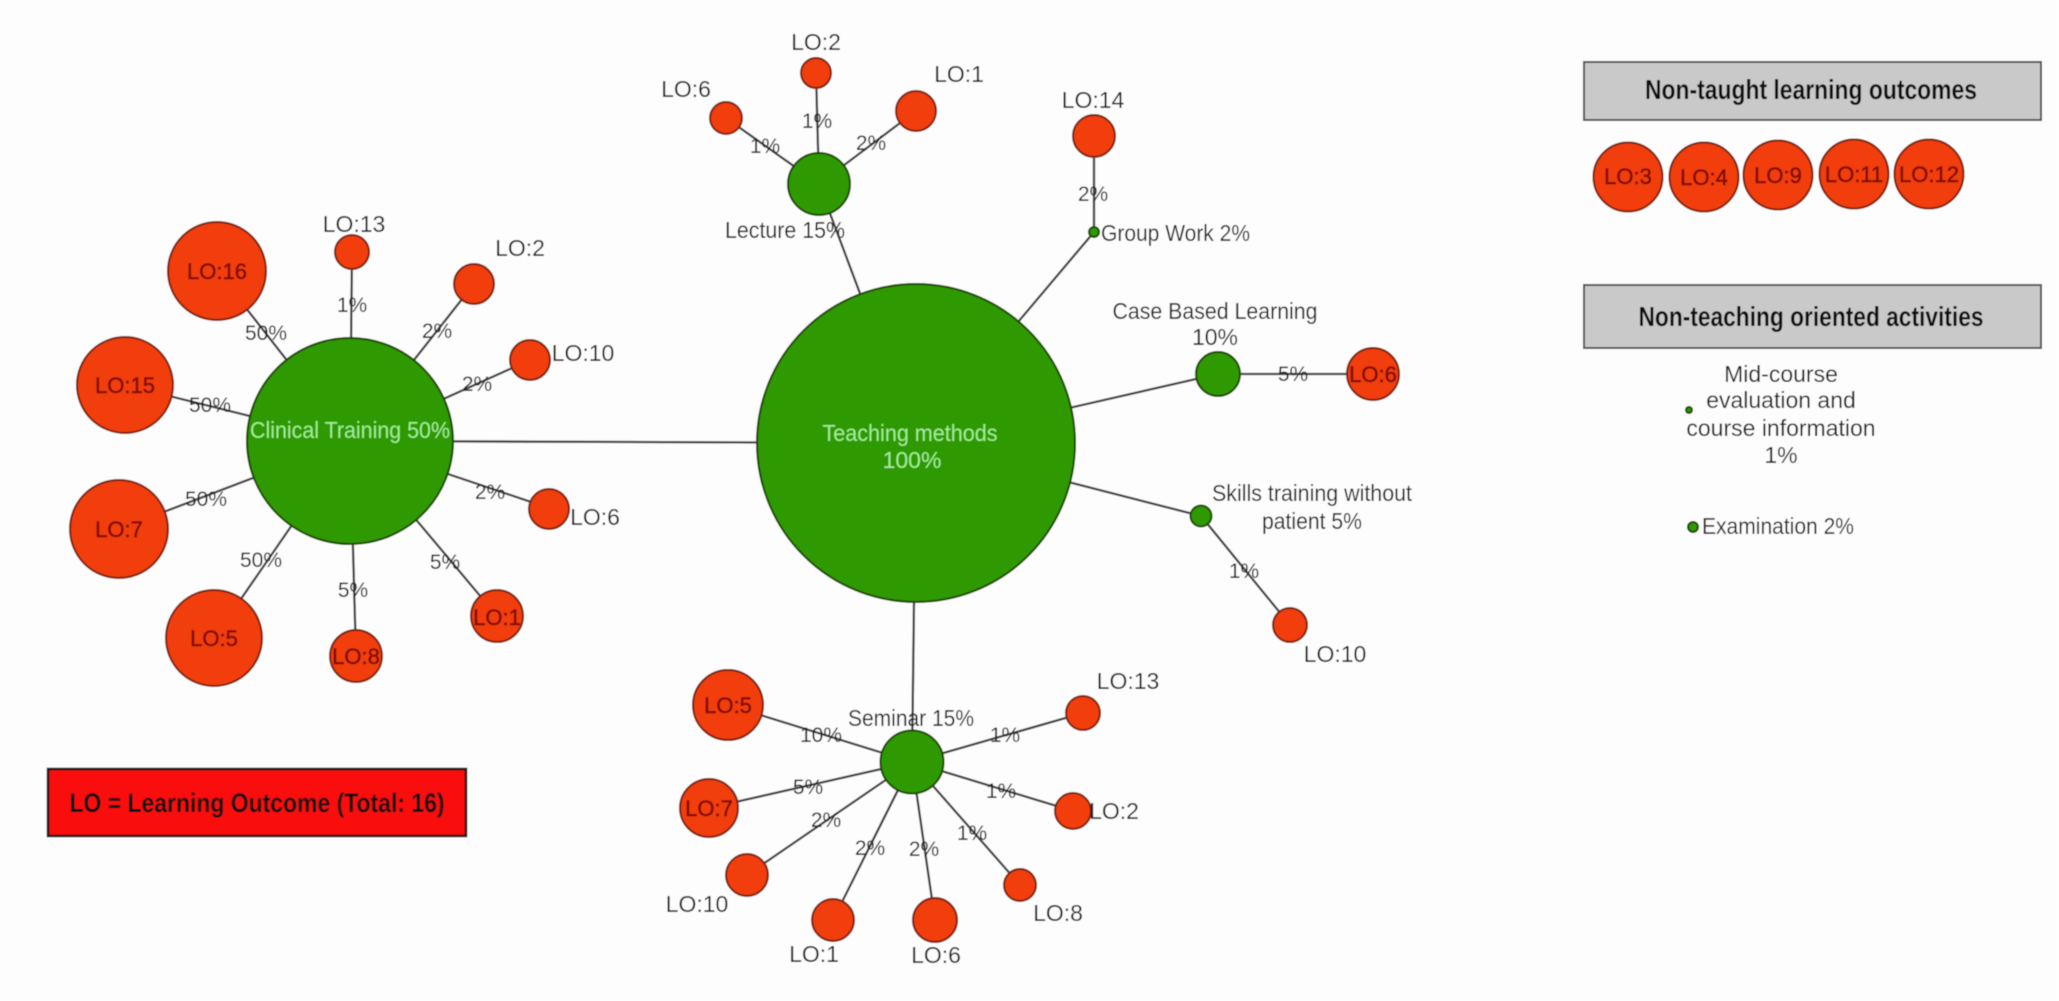 The height and width of the screenshot is (1001, 2059). Describe the element at coordinates (1811, 316) in the screenshot. I see `svg-text:Non-teaching oriented activiti: Non-teaching oriented activities` at that location.